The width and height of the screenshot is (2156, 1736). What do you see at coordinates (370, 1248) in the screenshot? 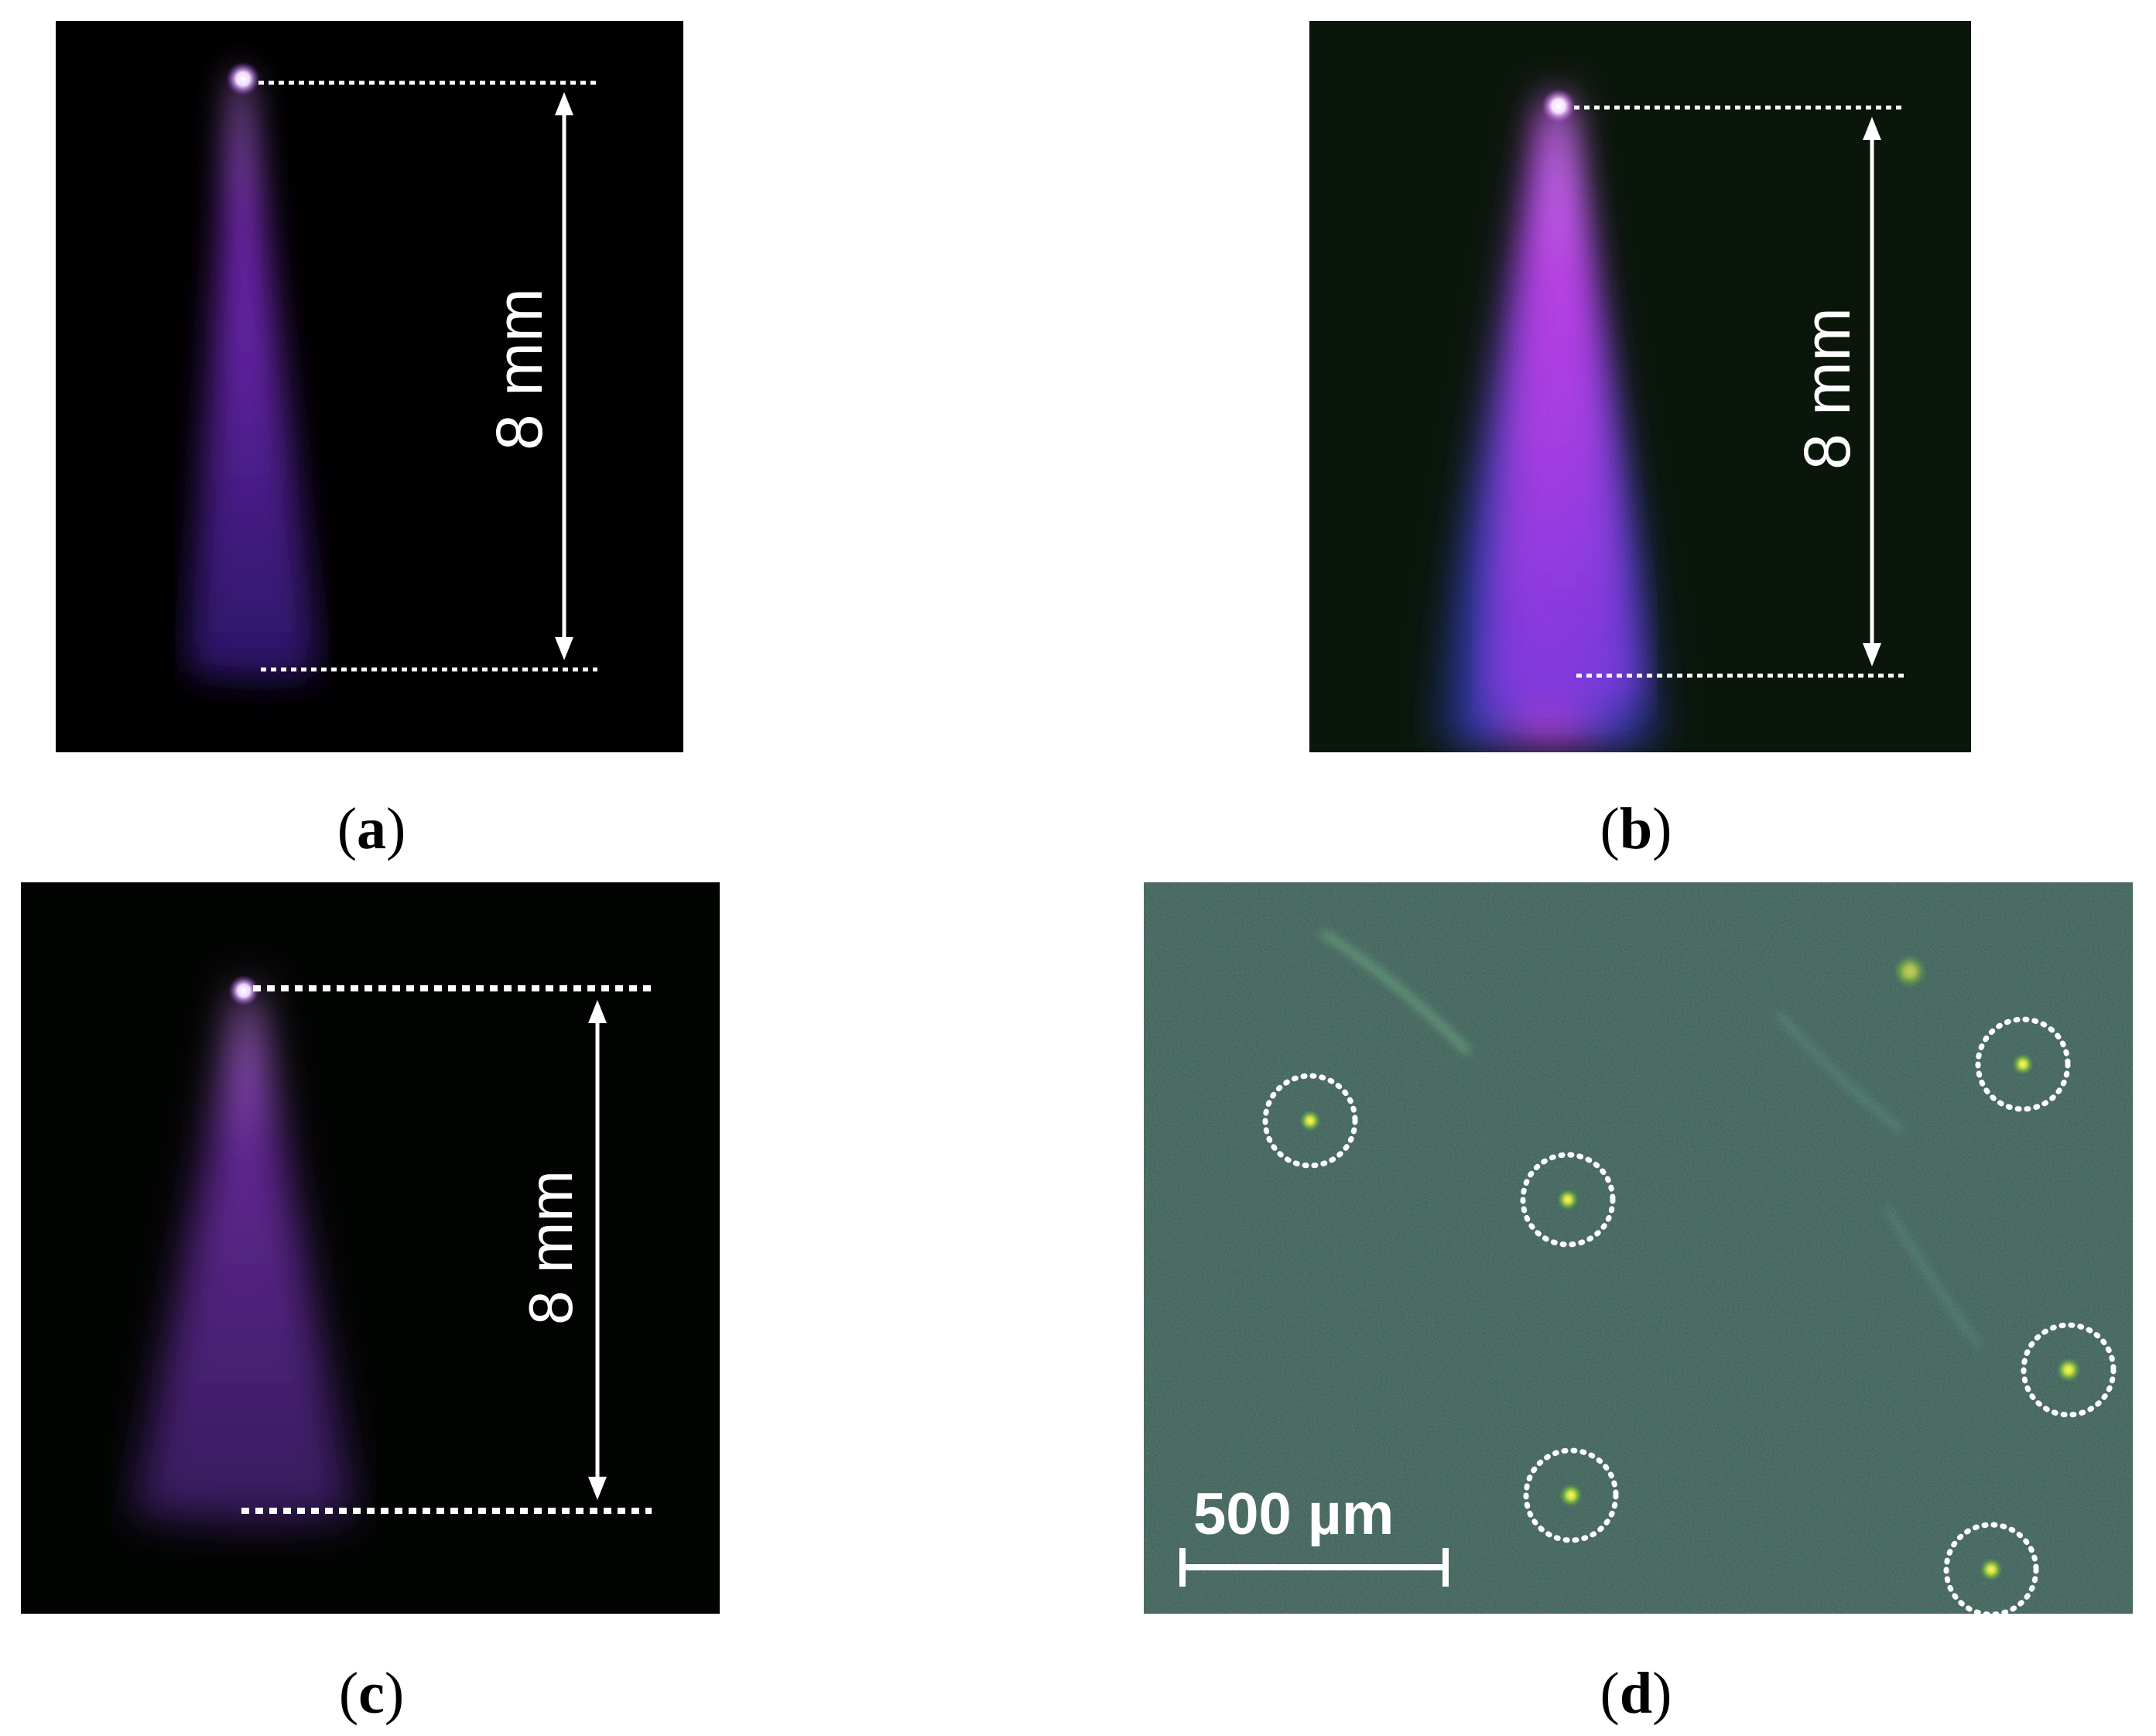
I see `panel-c-image: 8 mm` at bounding box center [370, 1248].